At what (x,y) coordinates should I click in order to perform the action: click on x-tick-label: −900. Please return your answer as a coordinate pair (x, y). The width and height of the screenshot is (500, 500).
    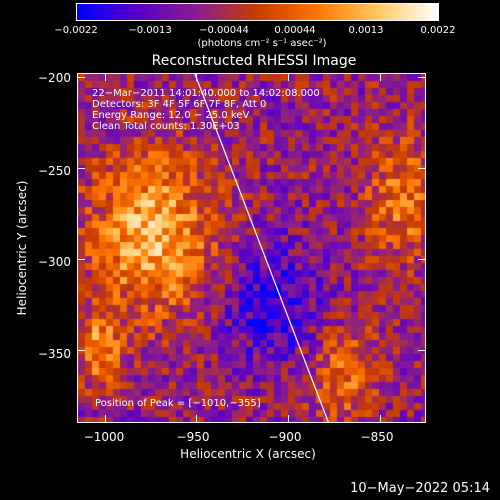
    Looking at the image, I should click on (285, 437).